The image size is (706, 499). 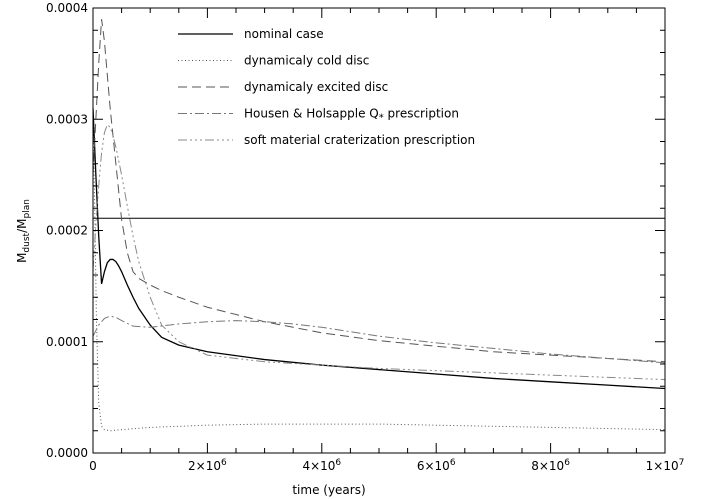 I want to click on x-tick-label: 0, so click(x=93, y=466).